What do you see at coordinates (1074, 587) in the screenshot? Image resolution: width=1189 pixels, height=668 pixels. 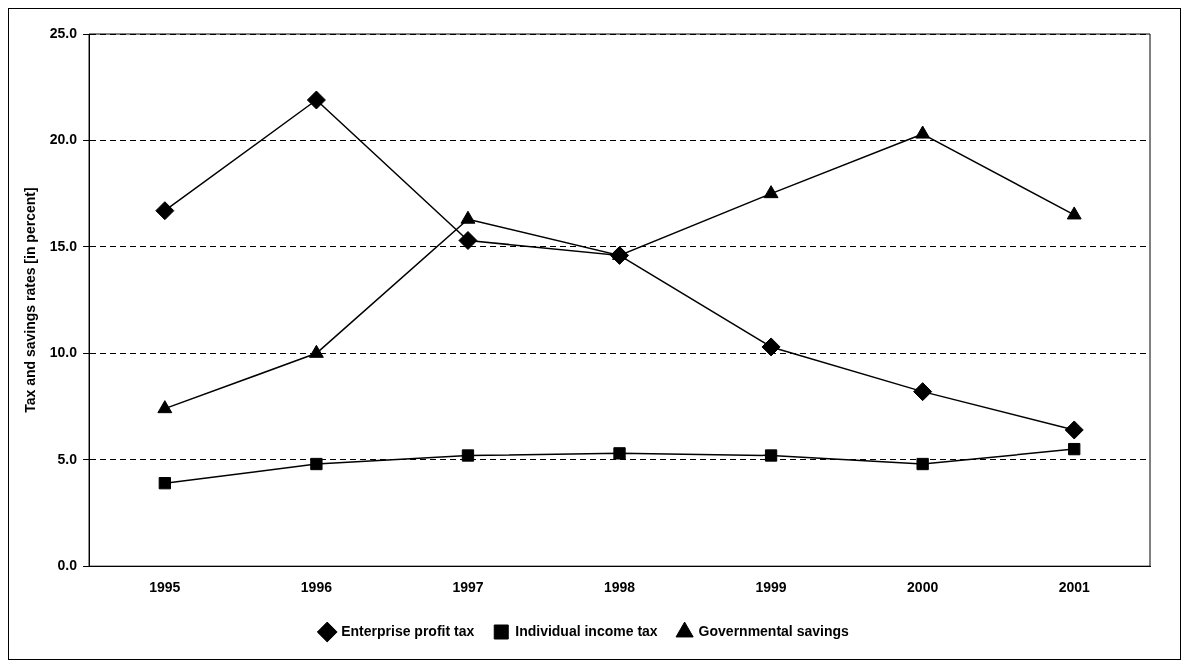 I see `x-tick-label: 2001` at bounding box center [1074, 587].